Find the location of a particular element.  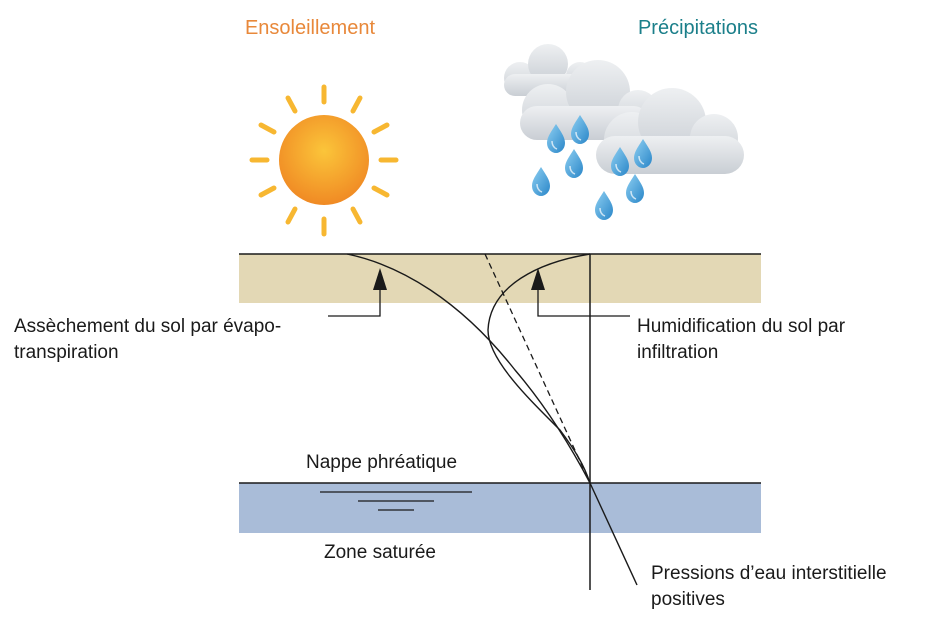

sun-icon is located at coordinates (324, 160).